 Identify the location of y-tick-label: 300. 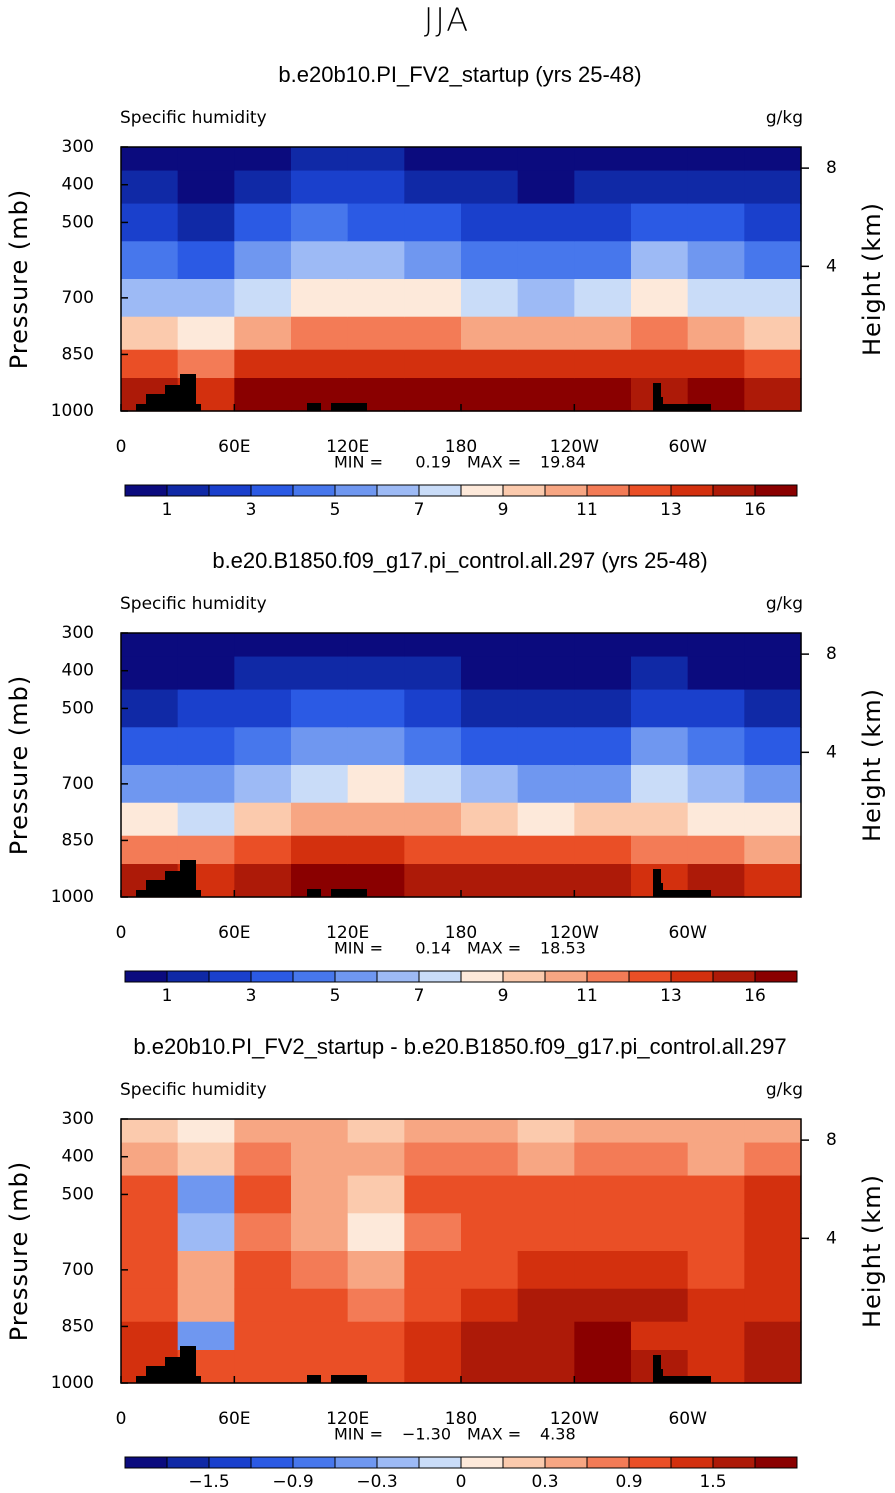
(78, 633).